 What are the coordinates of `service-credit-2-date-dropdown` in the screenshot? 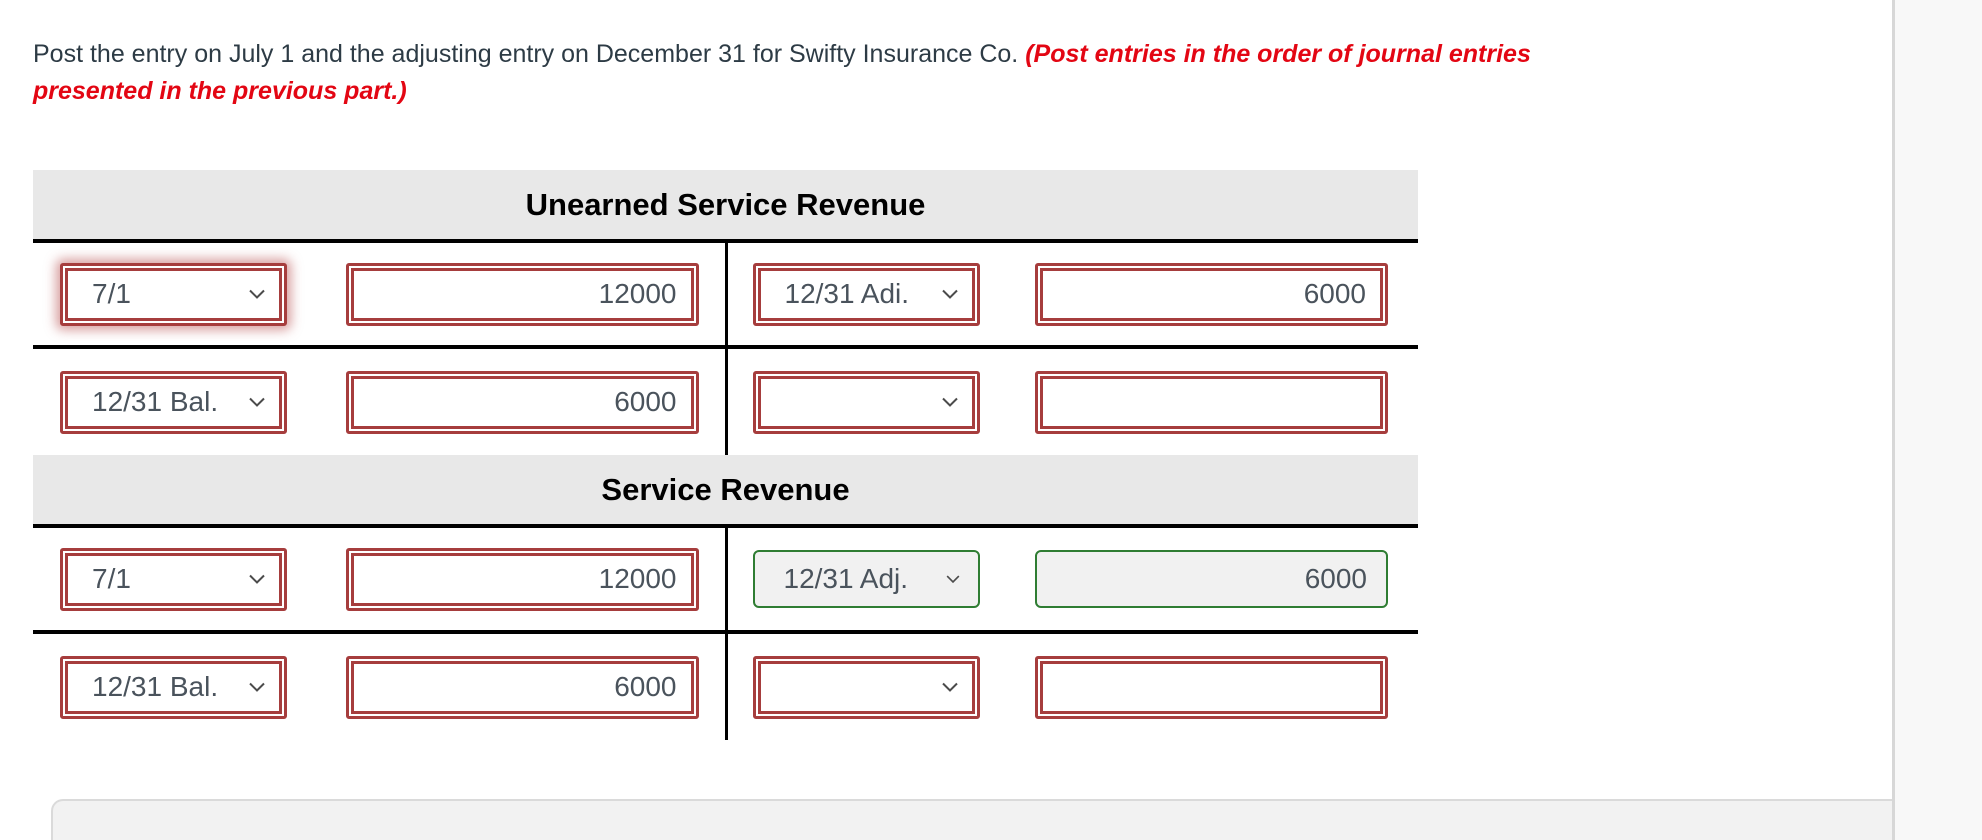 It's located at (866, 687).